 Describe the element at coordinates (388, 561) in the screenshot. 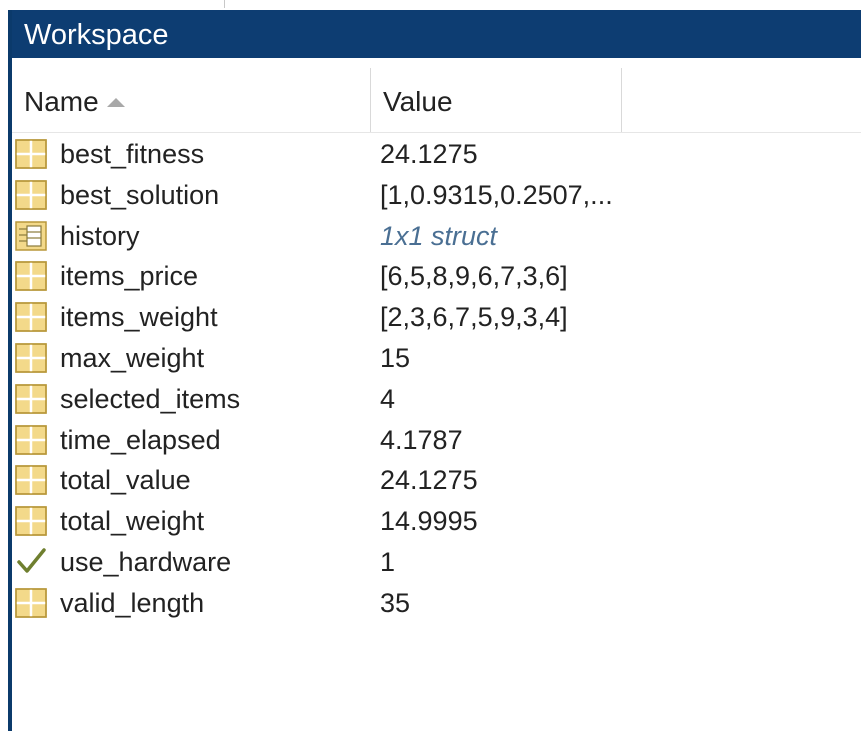

I see `variable-value: 1` at that location.